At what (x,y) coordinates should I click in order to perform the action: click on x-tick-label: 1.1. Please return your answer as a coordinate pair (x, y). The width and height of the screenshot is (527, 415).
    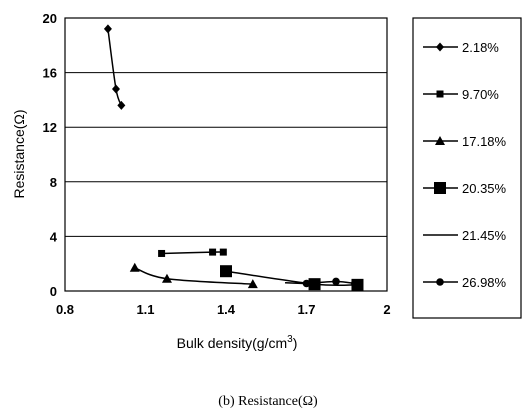
    Looking at the image, I should click on (145, 309).